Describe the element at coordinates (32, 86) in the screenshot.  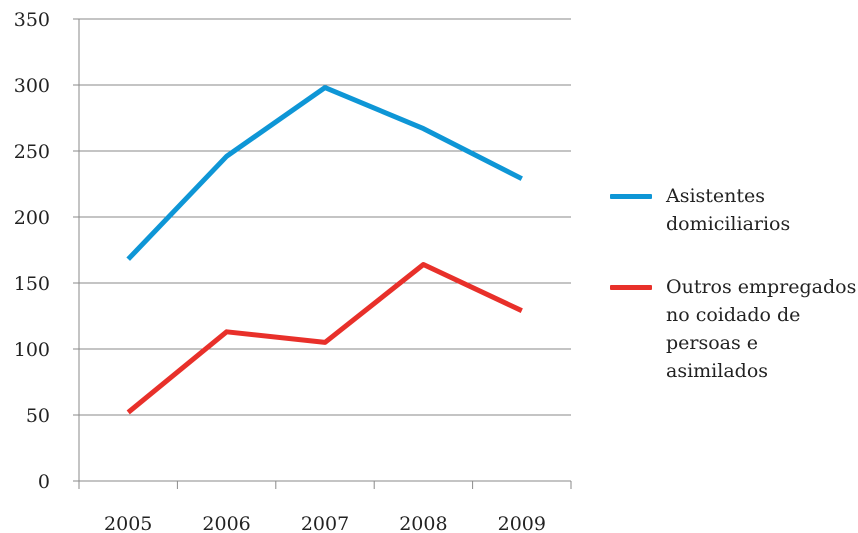
I see `y-tick-label-300: 300` at that location.